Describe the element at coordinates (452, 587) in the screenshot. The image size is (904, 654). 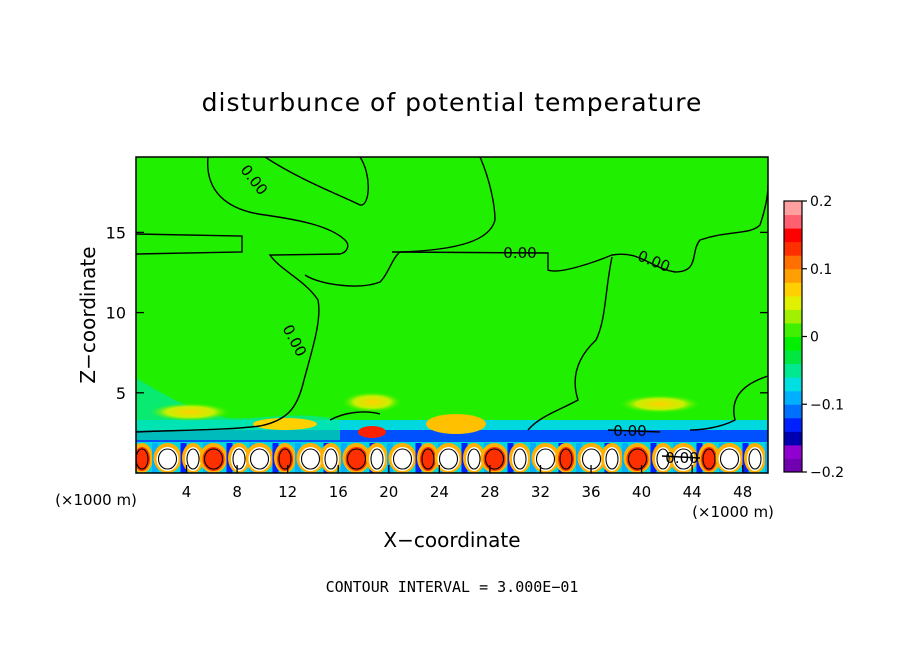
I see `contour-interval-note: CONTOUR INTERVAL = 3.000E−01` at that location.